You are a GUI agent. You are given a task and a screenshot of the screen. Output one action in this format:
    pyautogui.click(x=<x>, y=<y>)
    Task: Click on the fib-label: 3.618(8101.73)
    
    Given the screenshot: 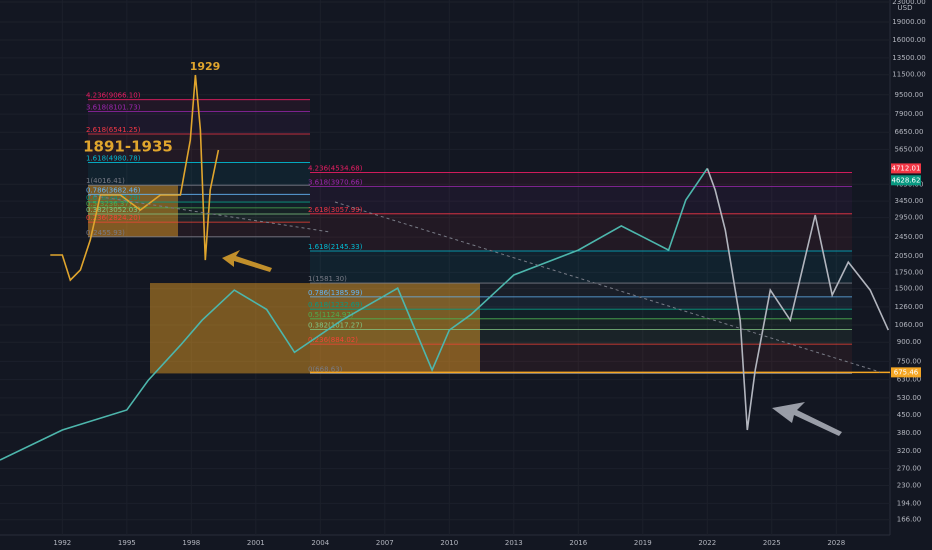 What is the action you would take?
    pyautogui.click(x=113, y=107)
    